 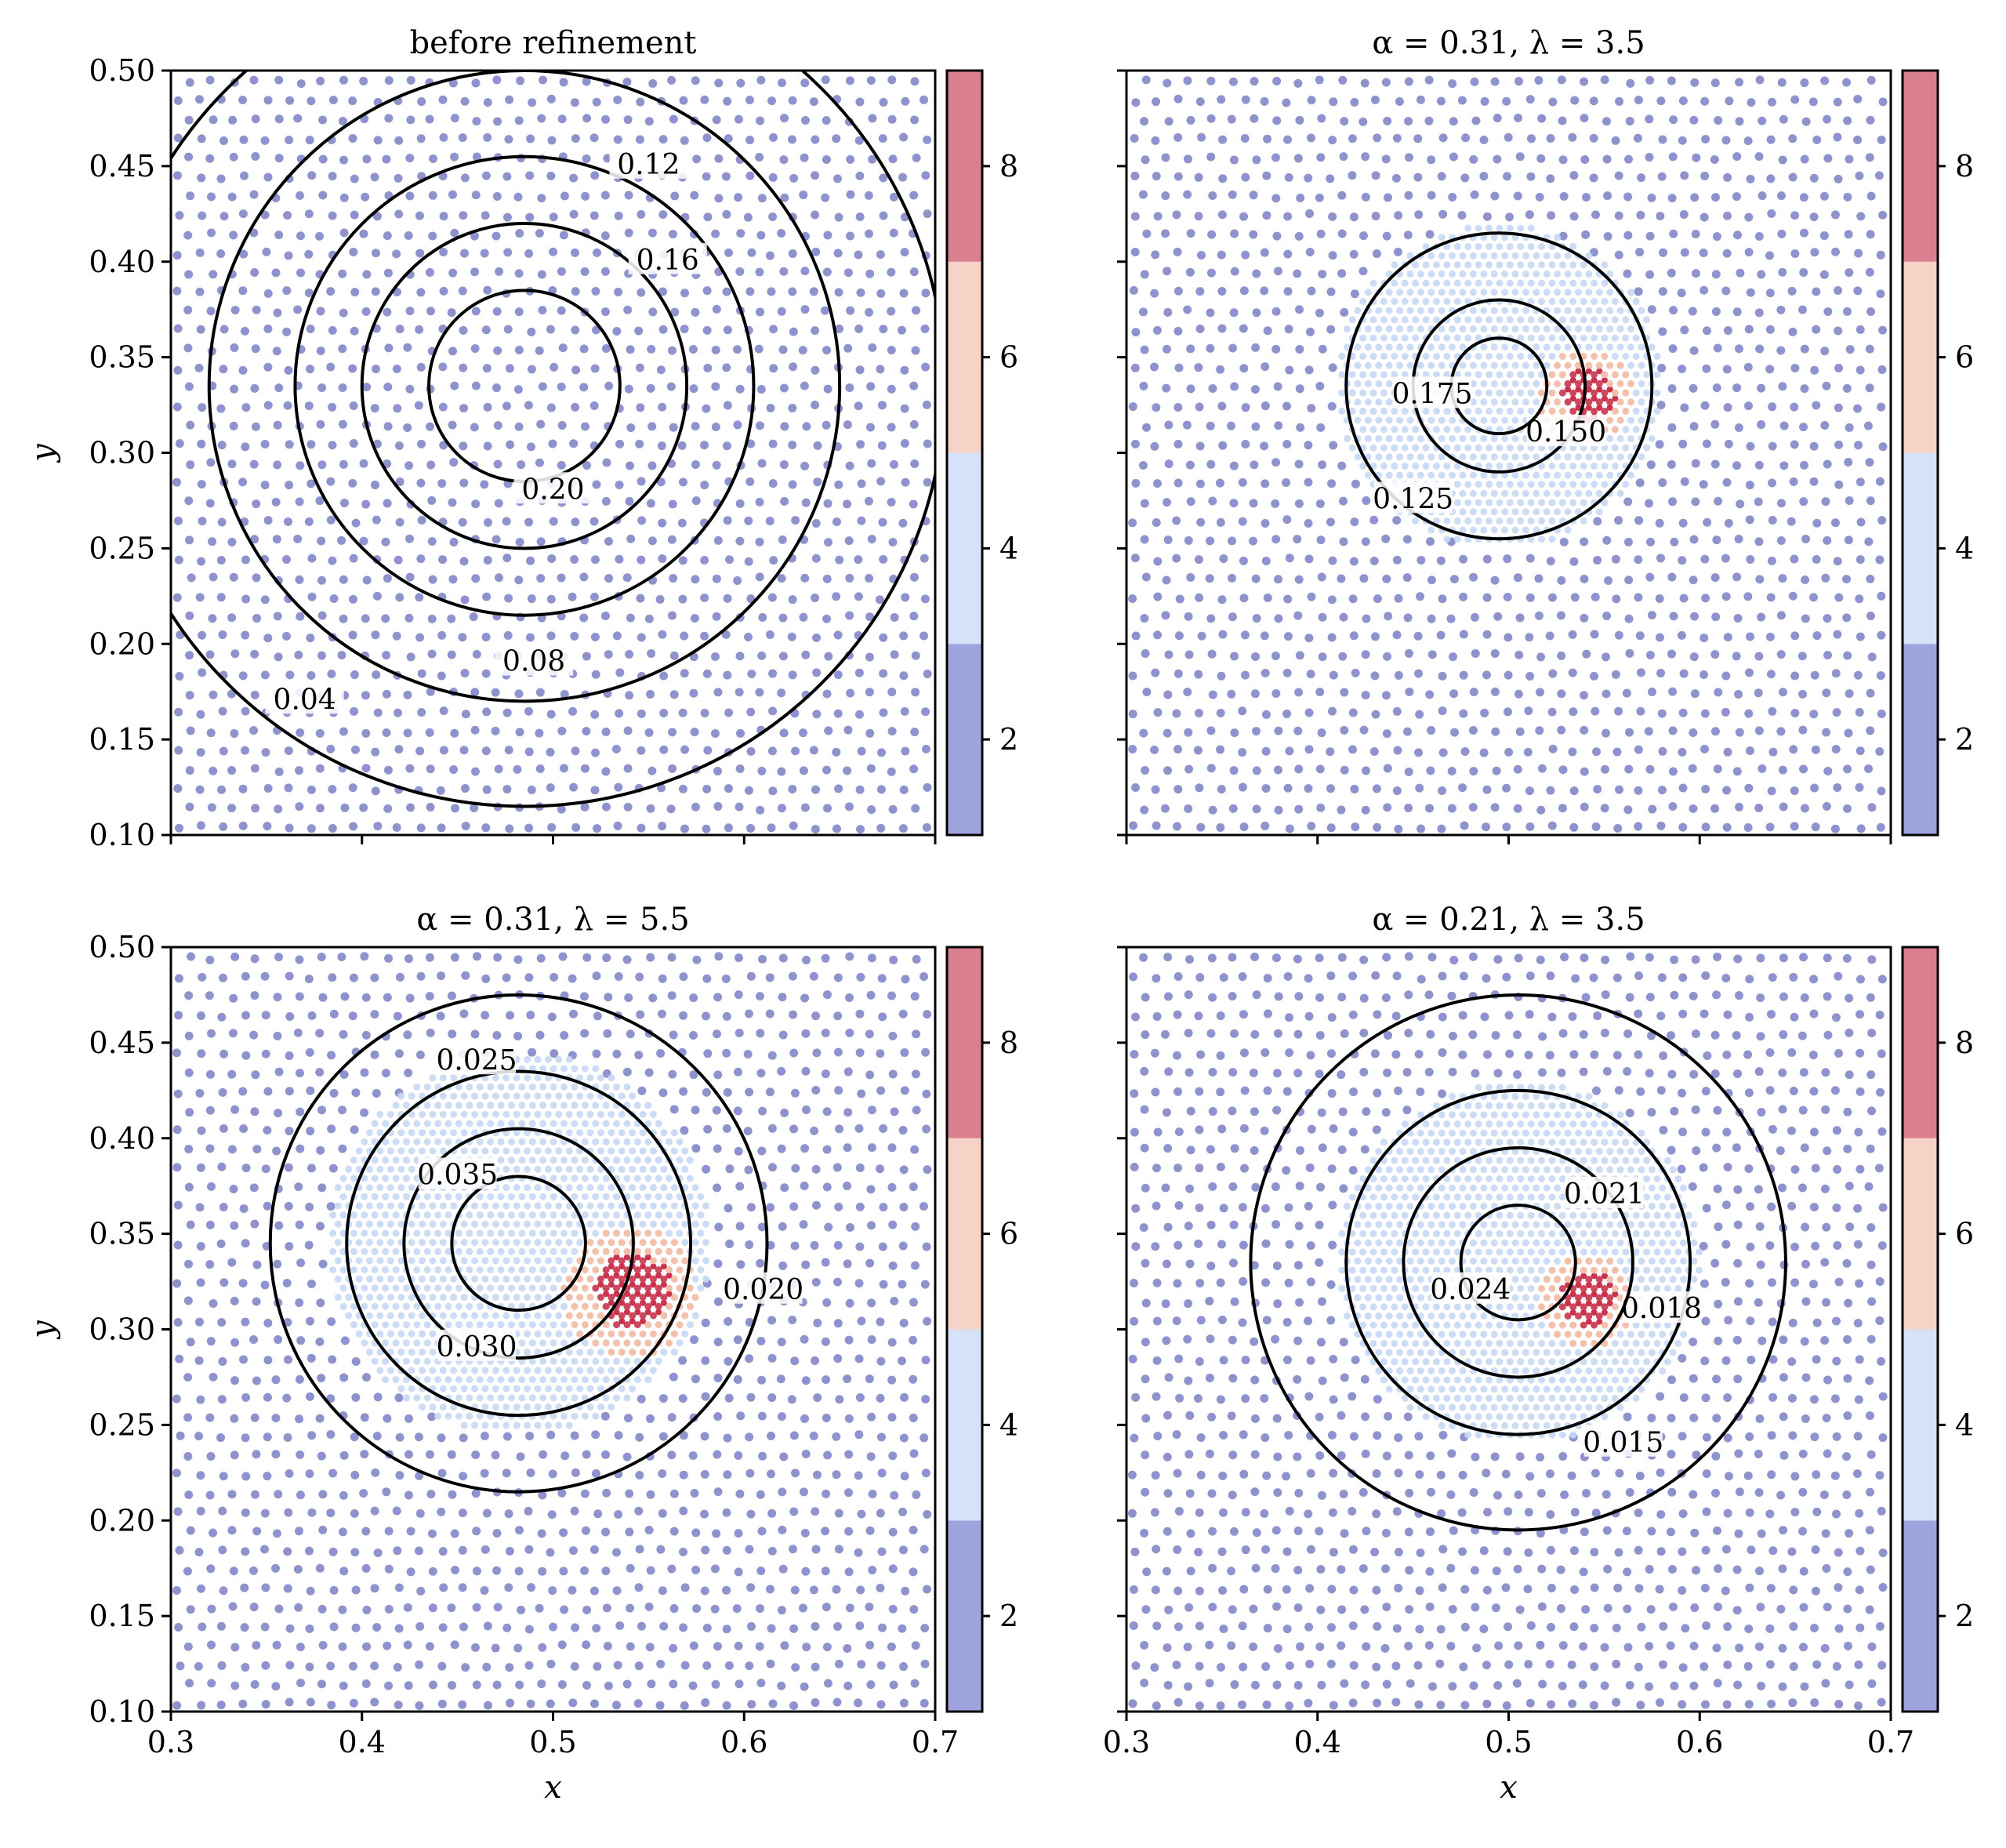 I want to click on point-mid, so click(x=622, y=1352).